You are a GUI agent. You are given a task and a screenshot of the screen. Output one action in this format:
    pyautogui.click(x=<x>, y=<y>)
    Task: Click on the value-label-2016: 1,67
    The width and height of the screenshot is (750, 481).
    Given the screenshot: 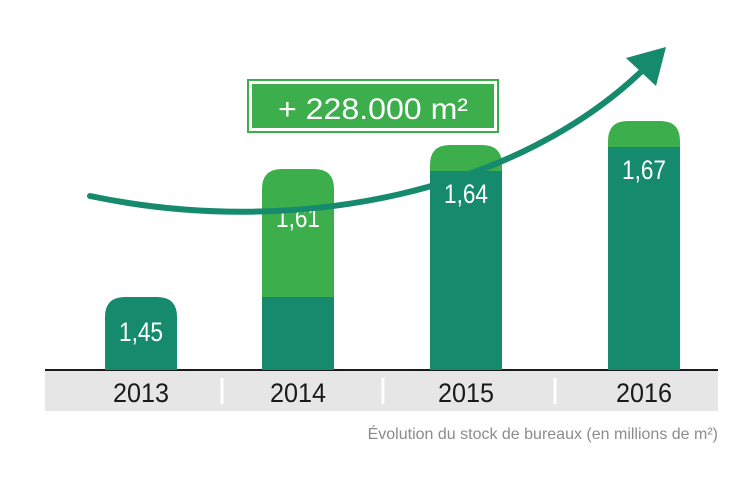 What is the action you would take?
    pyautogui.click(x=644, y=170)
    